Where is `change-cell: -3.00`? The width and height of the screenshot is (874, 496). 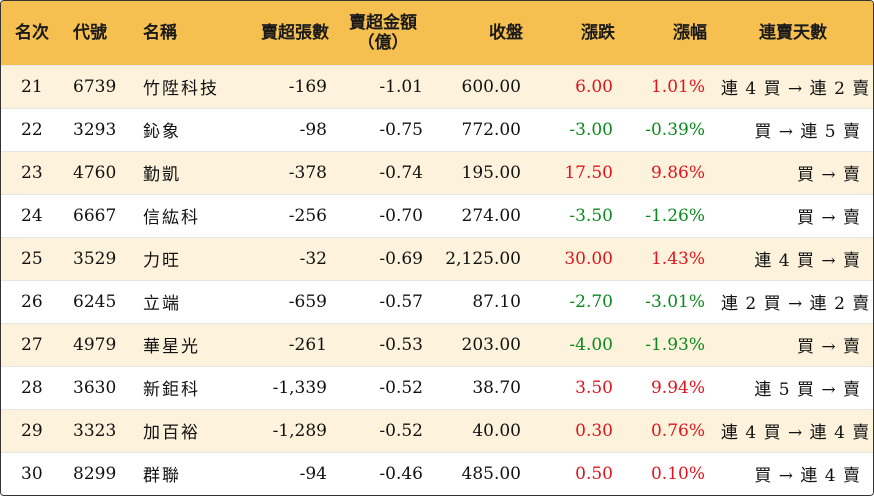
change-cell: -3.00 is located at coordinates (591, 129).